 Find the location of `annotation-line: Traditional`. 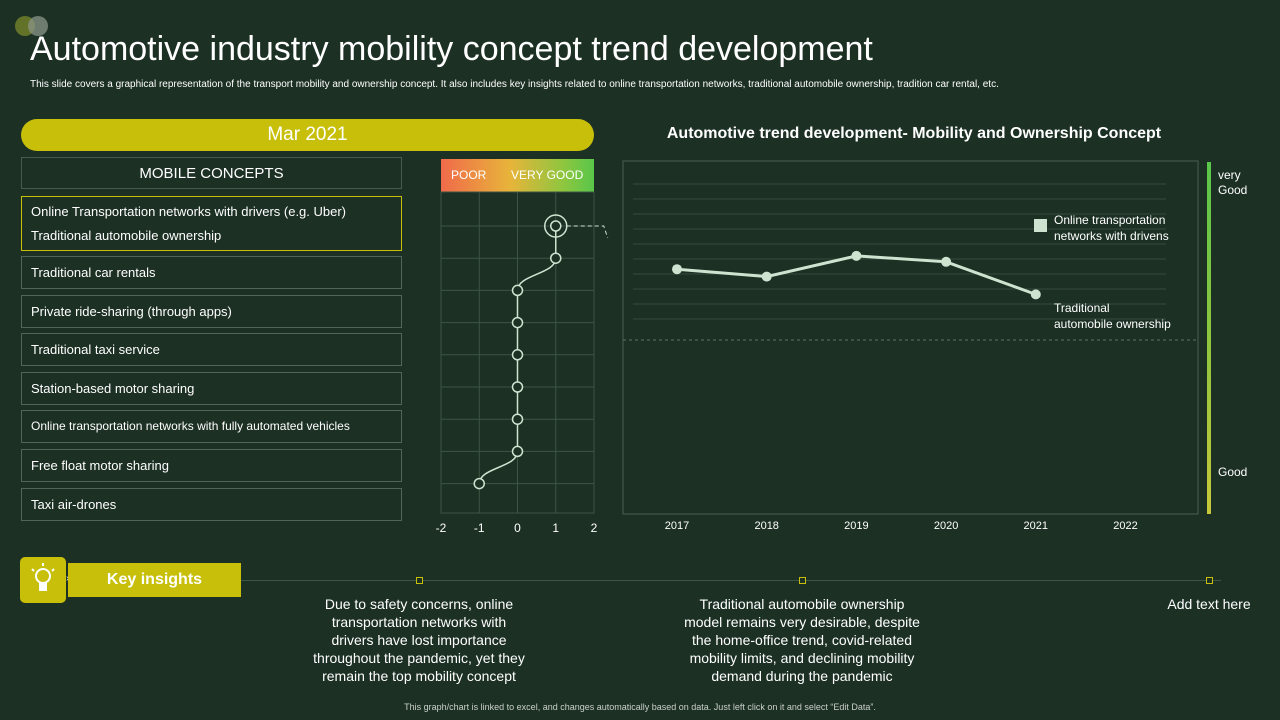

annotation-line: Traditional is located at coordinates (1082, 308).